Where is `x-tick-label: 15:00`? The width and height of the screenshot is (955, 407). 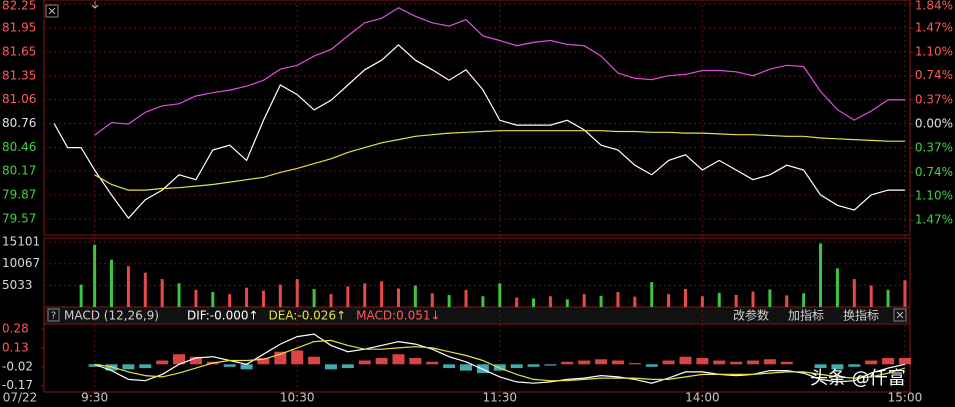
x-tick-label: 15:00 is located at coordinates (905, 398).